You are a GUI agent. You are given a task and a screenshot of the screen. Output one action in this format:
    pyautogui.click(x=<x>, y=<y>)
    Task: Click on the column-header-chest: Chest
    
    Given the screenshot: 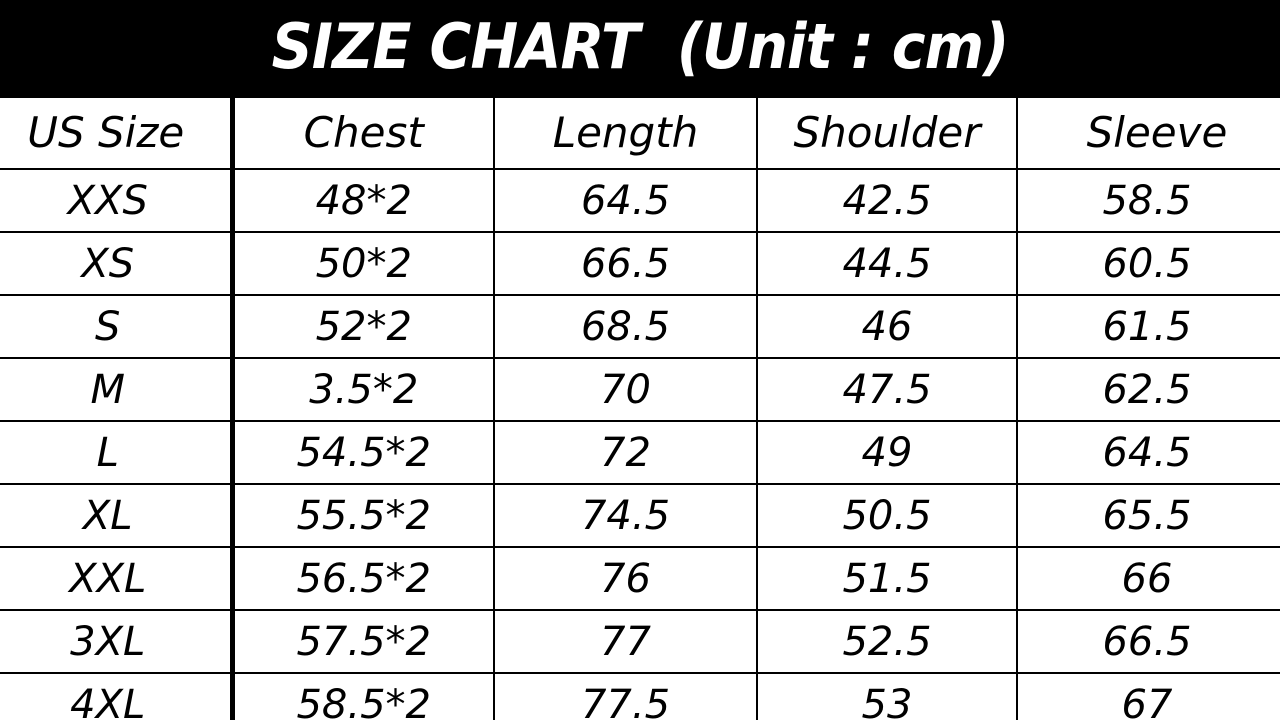 What is the action you would take?
    pyautogui.click(x=362, y=134)
    